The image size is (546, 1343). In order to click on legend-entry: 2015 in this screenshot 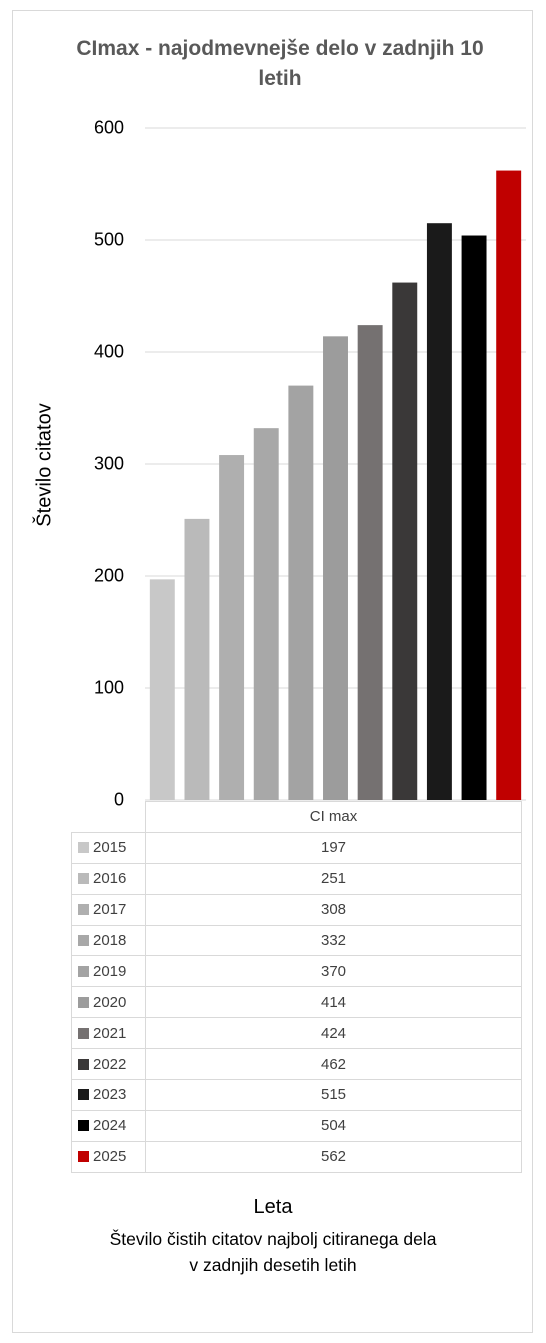, I will do `click(108, 847)`.